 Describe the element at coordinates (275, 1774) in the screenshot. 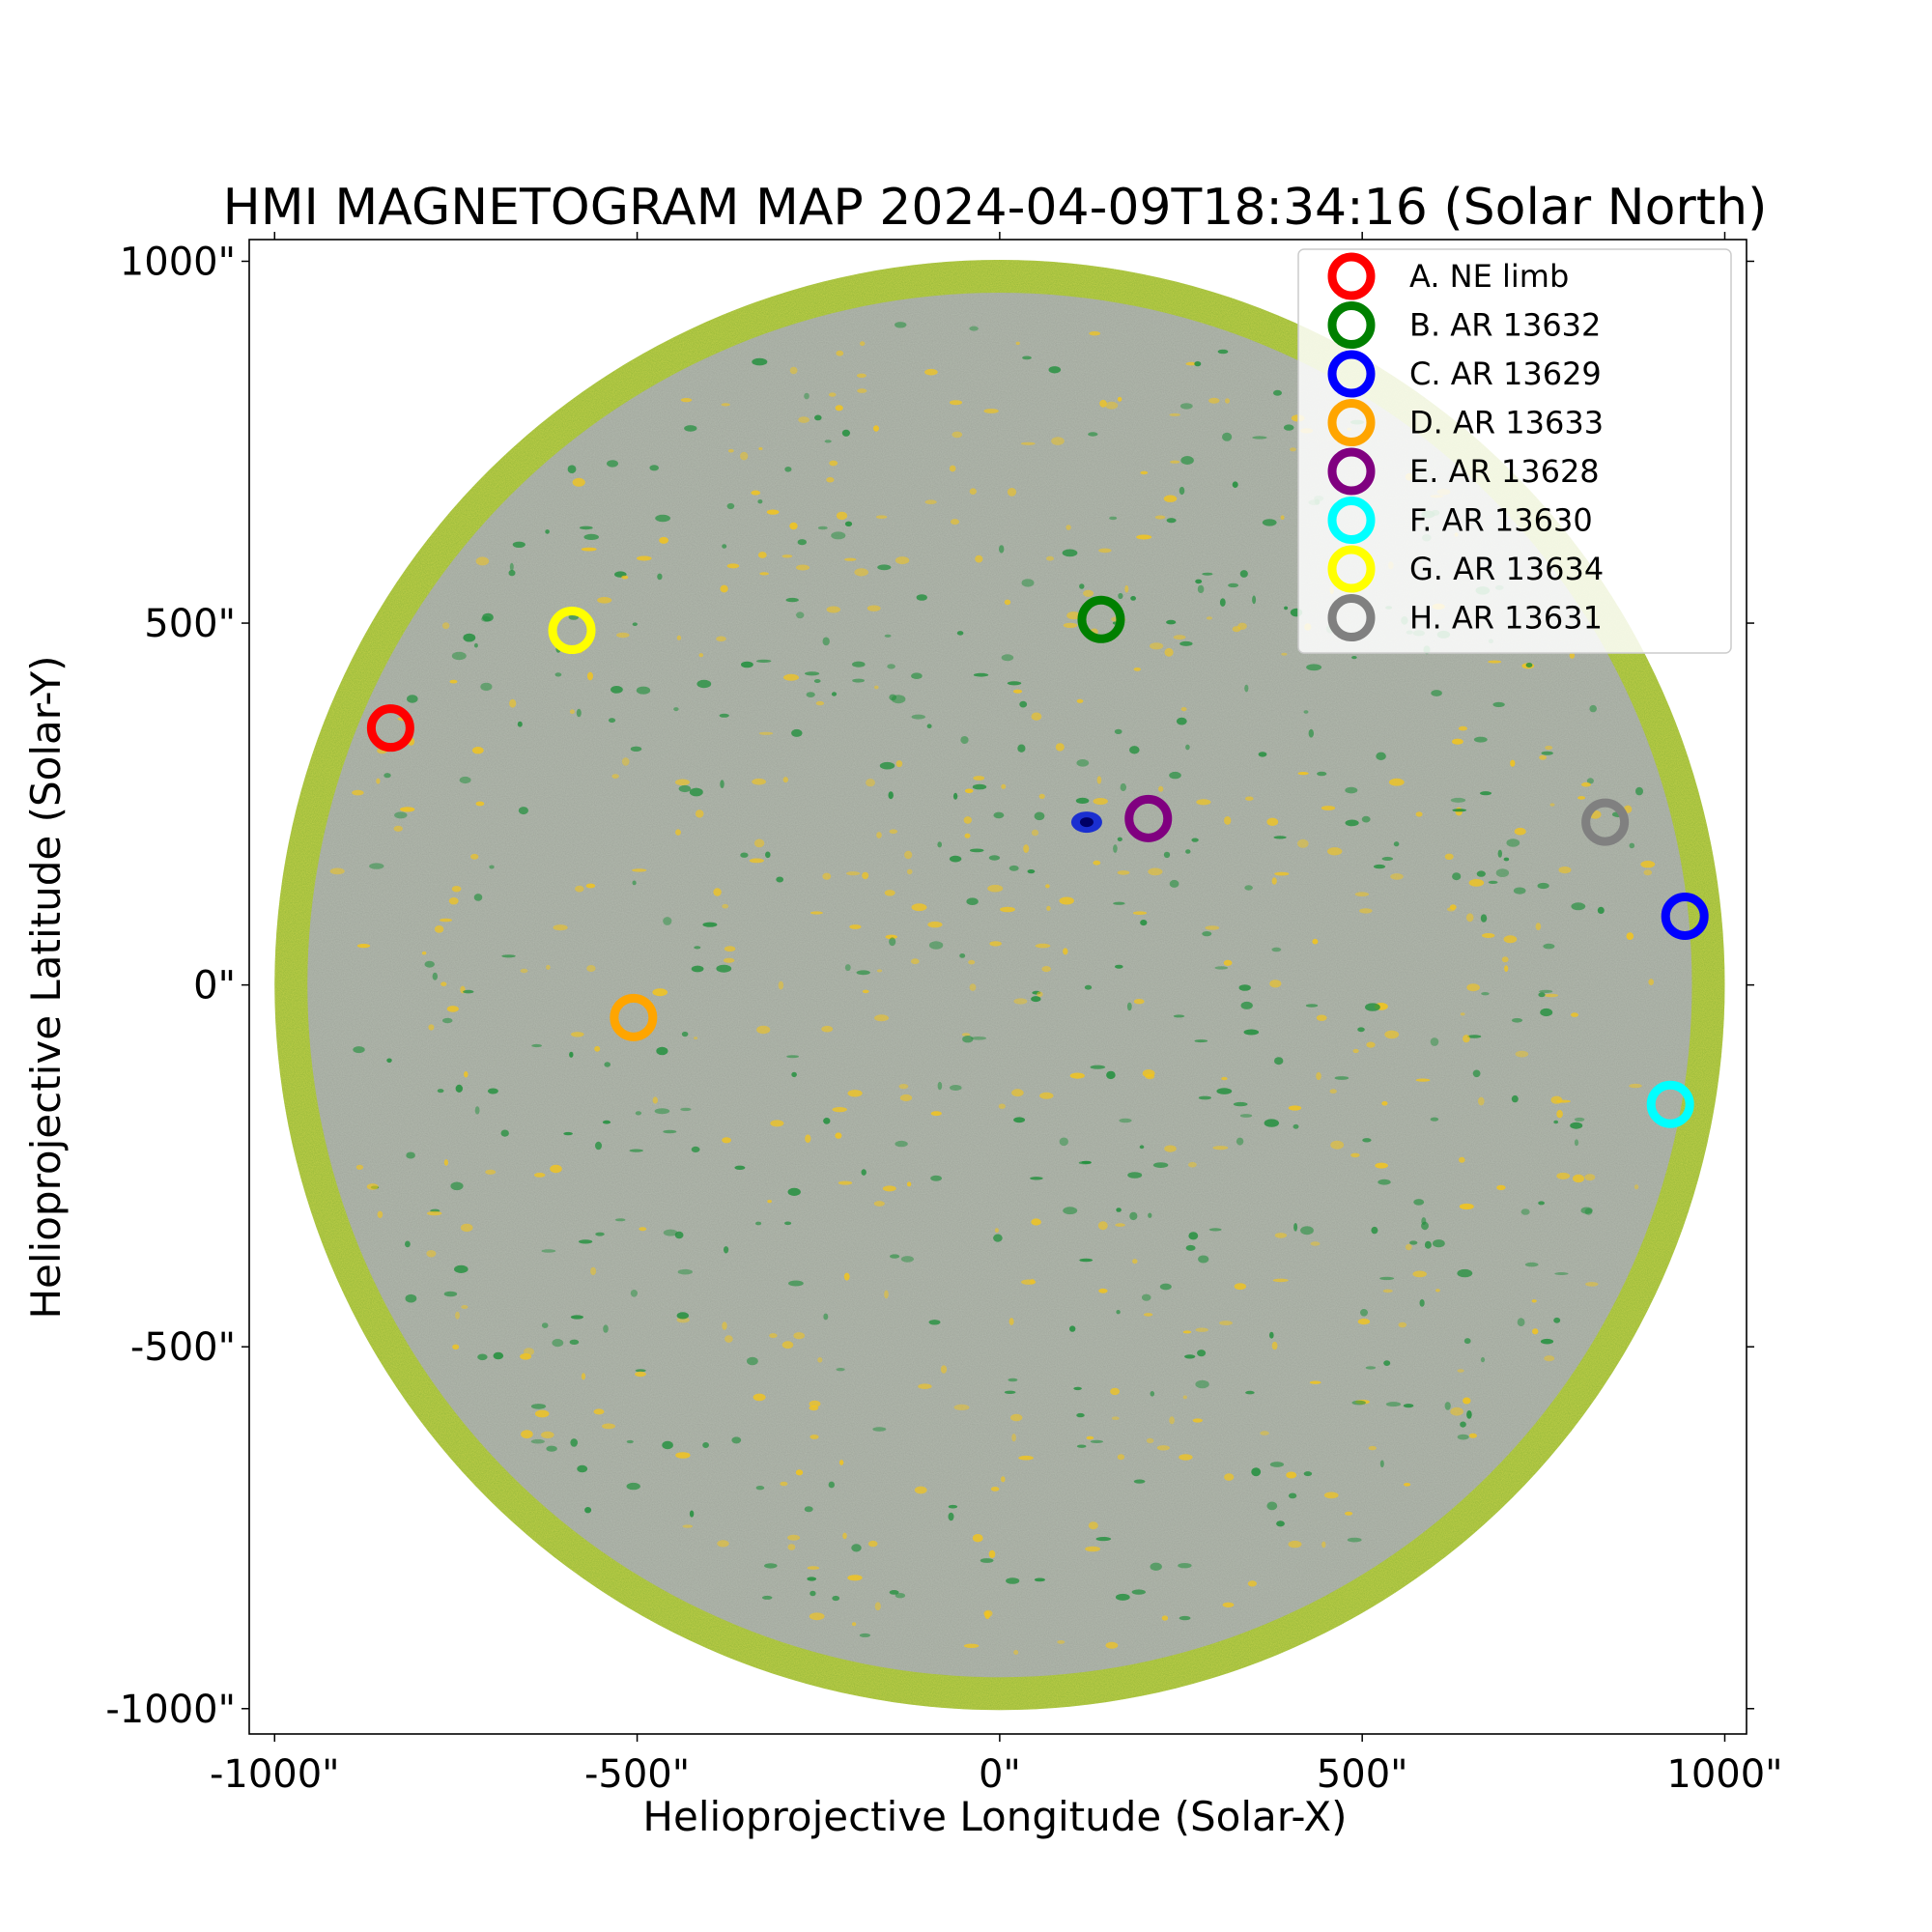

I see `x-tick-label: -1000"` at that location.